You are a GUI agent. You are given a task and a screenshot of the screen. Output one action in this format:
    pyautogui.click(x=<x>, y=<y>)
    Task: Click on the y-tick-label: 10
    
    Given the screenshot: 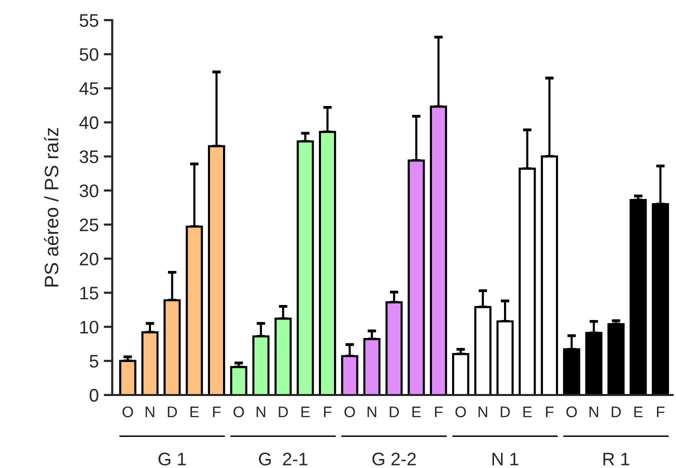 What is the action you would take?
    pyautogui.click(x=89, y=327)
    